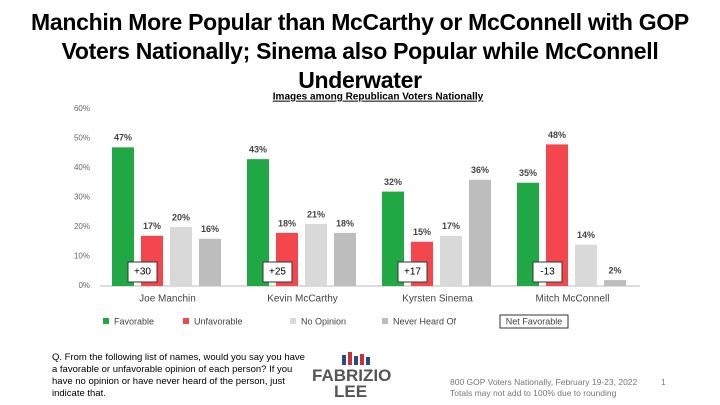 This screenshot has height=405, width=720. Describe the element at coordinates (82, 108) in the screenshot. I see `y-tick-label: 60%` at that location.